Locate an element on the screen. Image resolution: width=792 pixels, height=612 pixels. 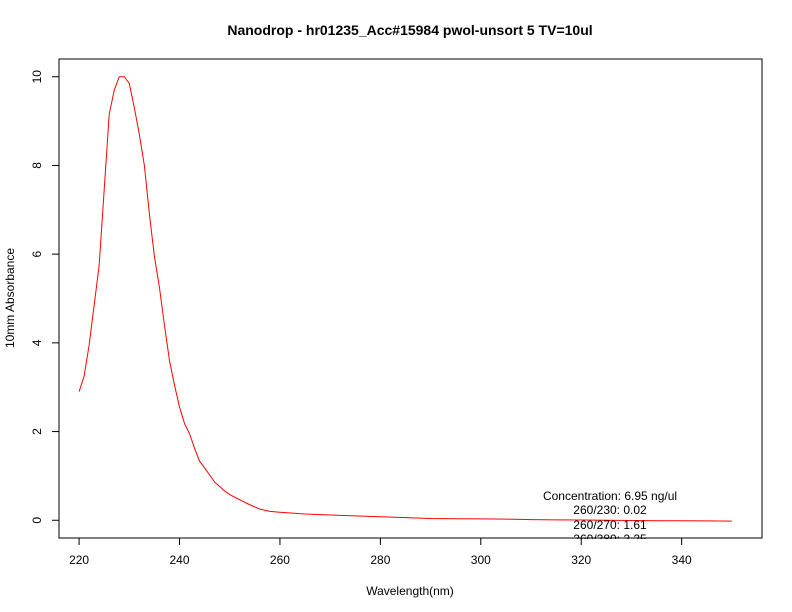
ratio-260-270-annotation: 260/270: 1.61 is located at coordinates (610, 525).